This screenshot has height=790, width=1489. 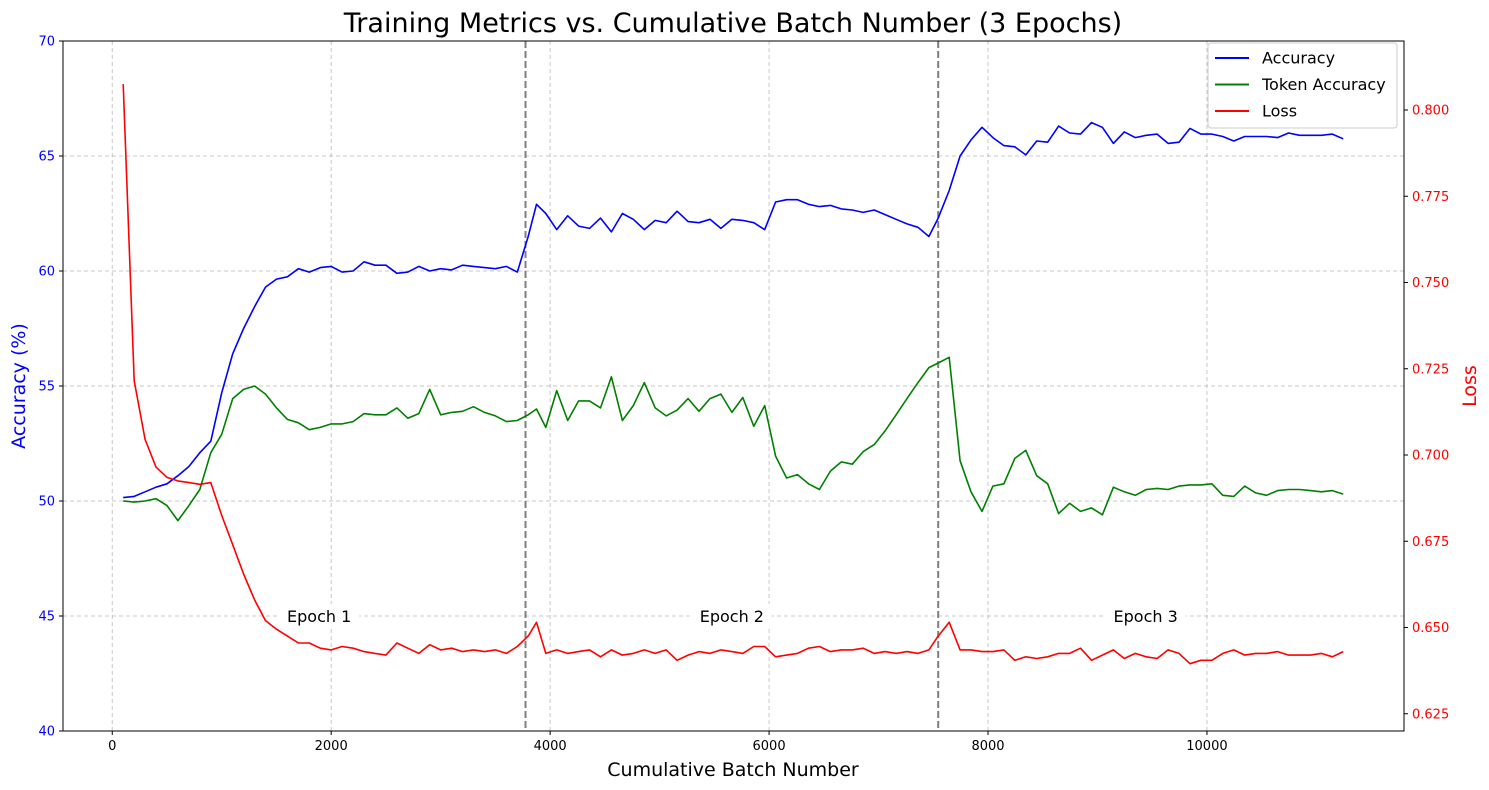 I want to click on y-right-tick-label: 0.775, so click(x=1430, y=197).